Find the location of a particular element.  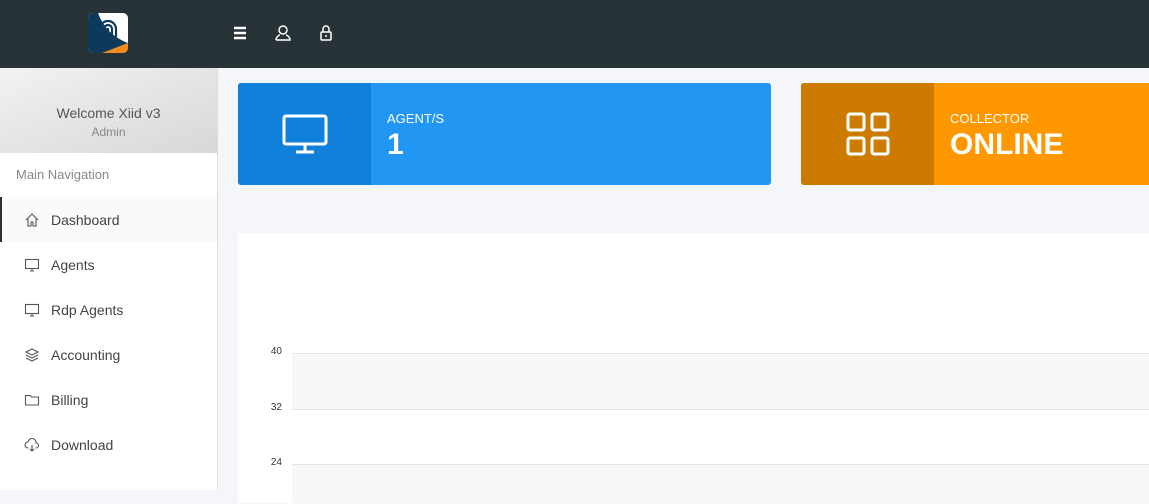

lock-icon is located at coordinates (326, 33).